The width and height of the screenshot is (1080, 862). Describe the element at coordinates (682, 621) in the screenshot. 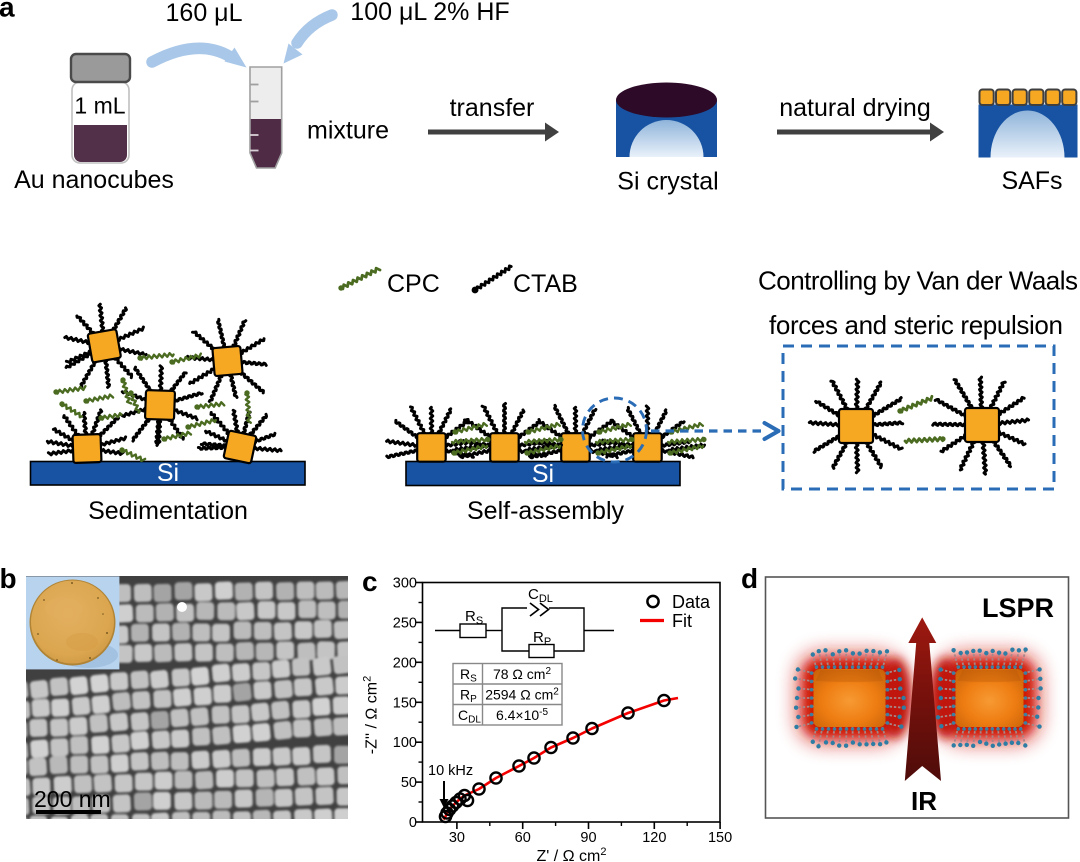

I see `svg-text: Fit` at that location.